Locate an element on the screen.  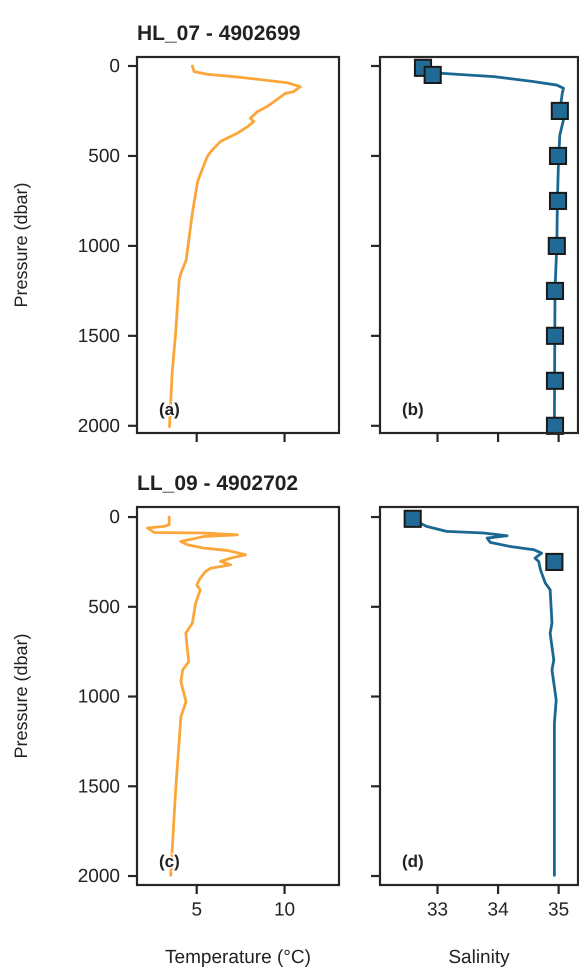
chart-title: HL_07 - 4902699 is located at coordinates (218, 33).